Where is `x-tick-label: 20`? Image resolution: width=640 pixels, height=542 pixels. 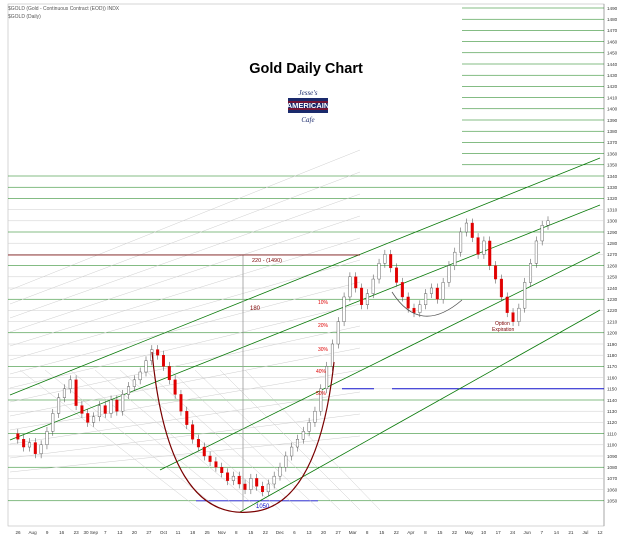
x-tick-label: 20 is located at coordinates (135, 532).